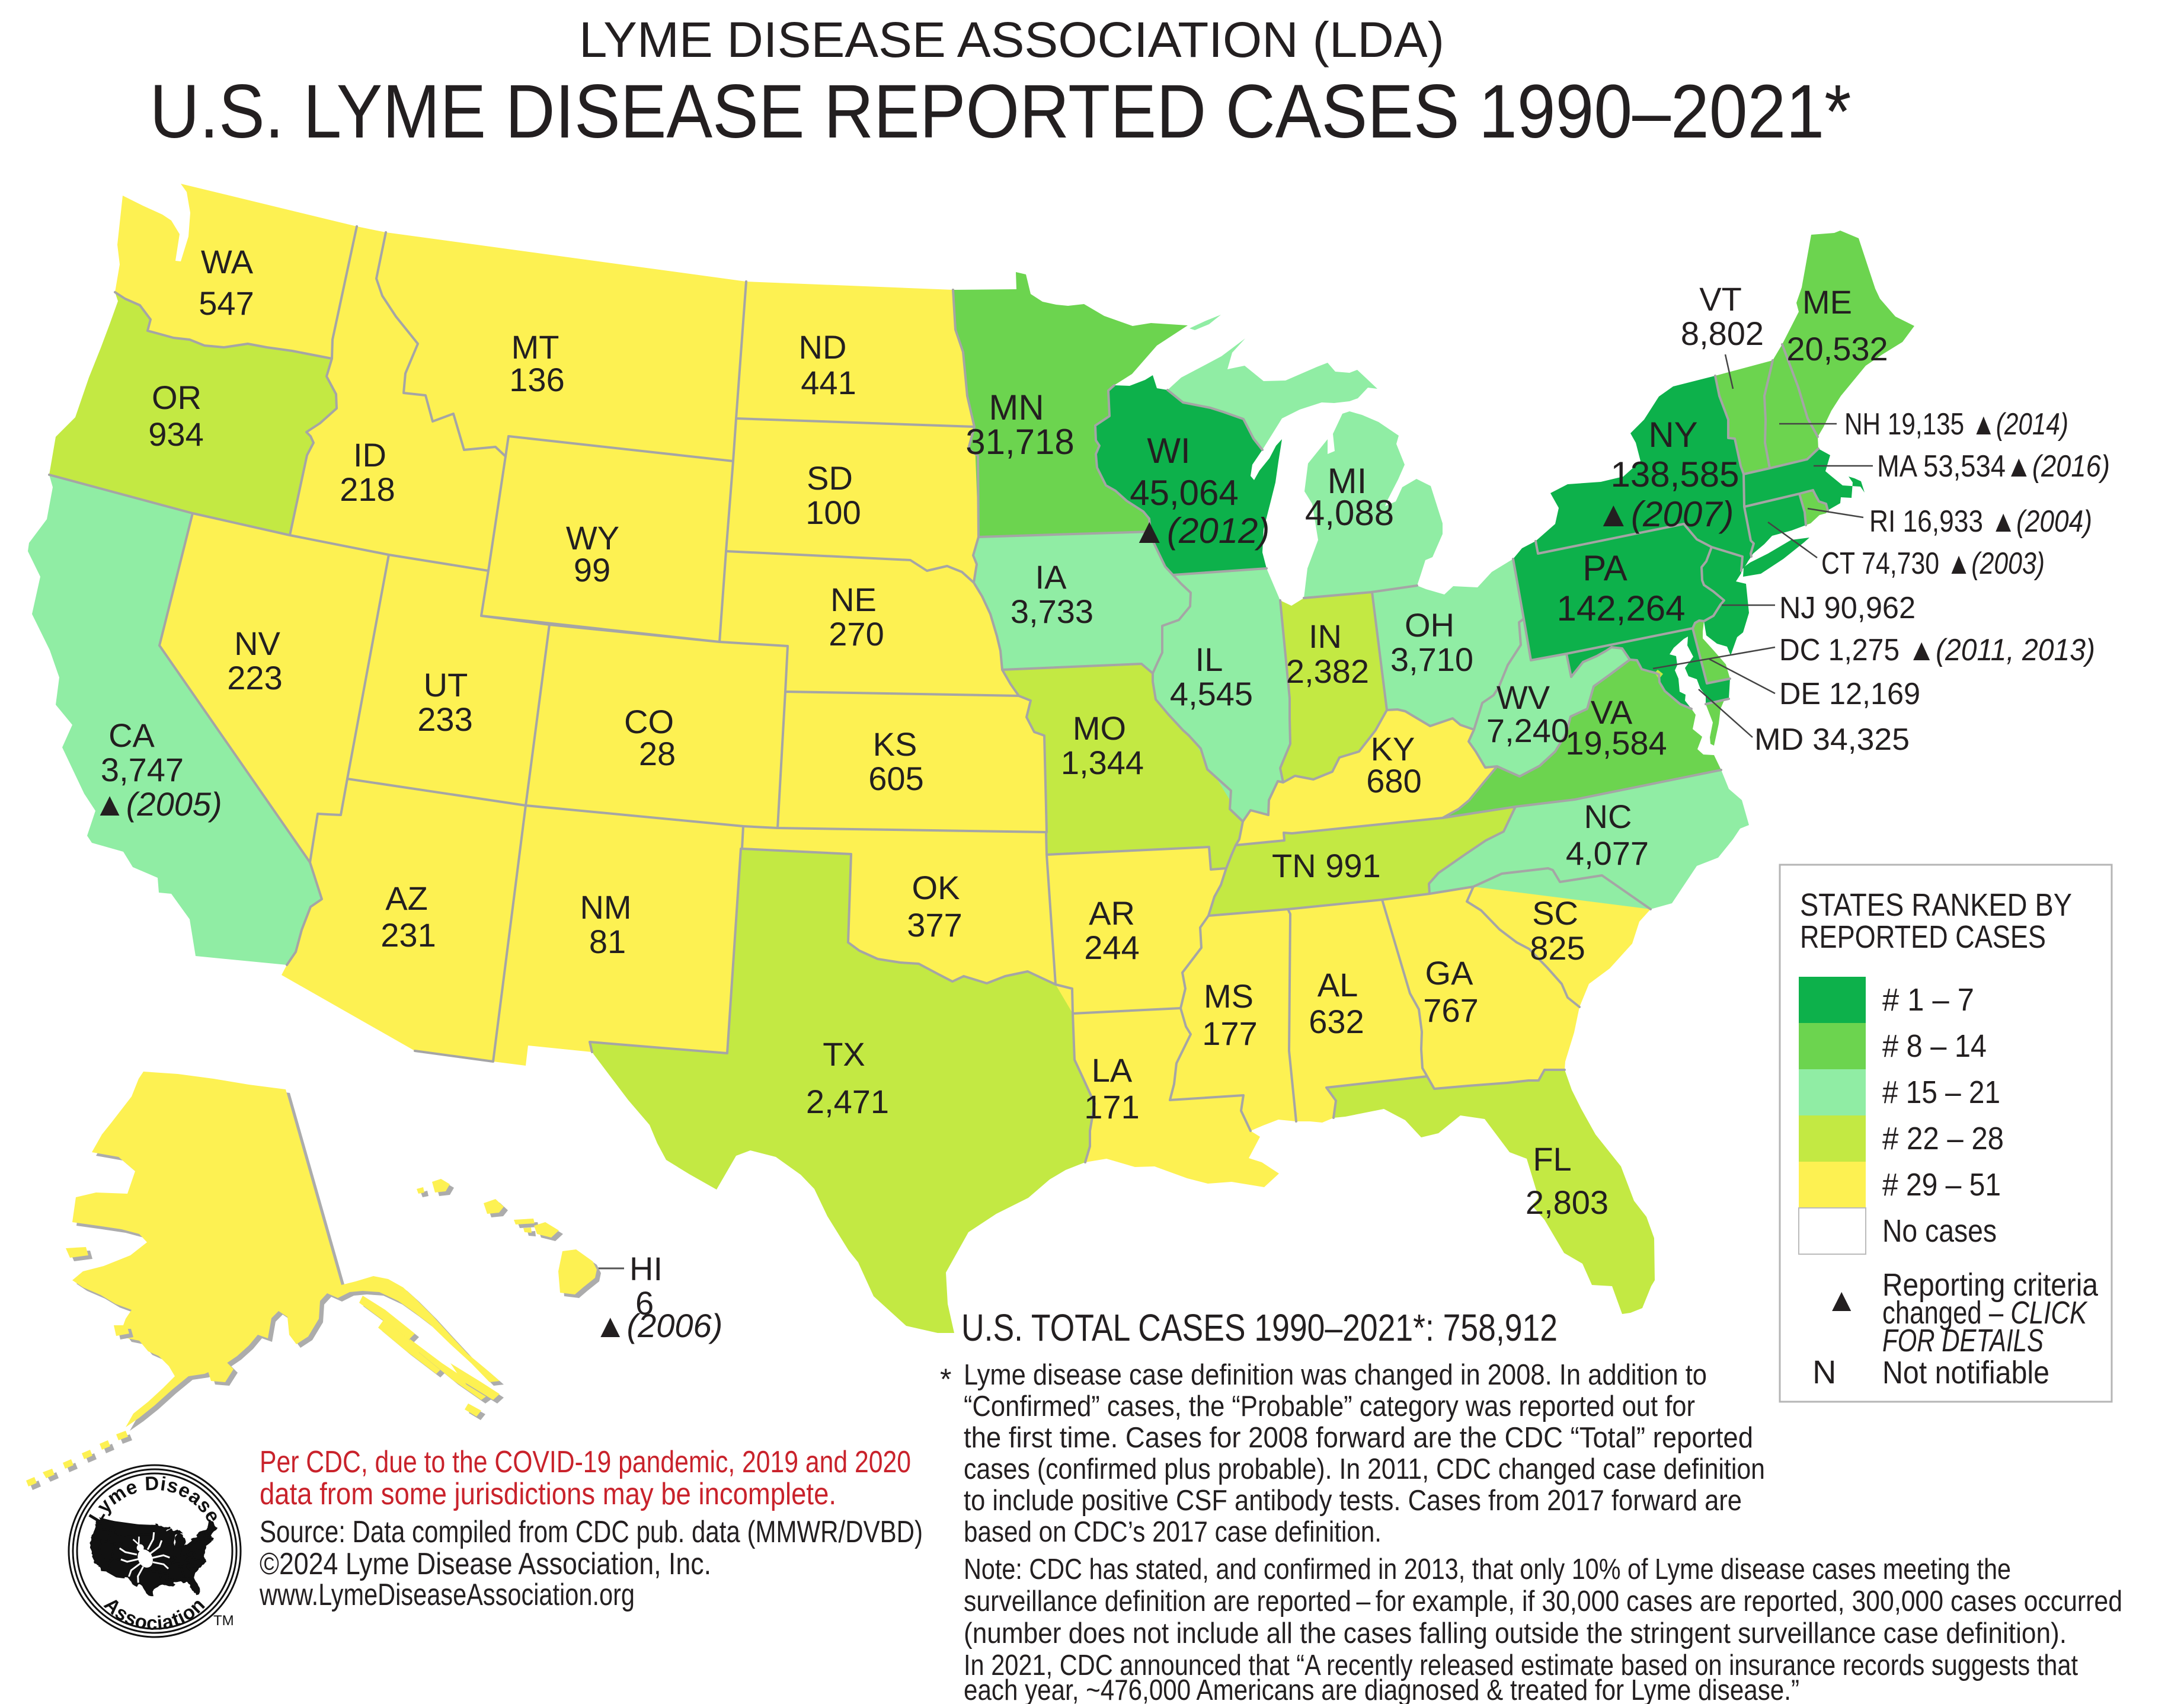 Image resolution: width=2184 pixels, height=1704 pixels. What do you see at coordinates (1173, 1532) in the screenshot?
I see `svg-text:based on CDC’s 2017 case defin: based on CDC’s 2017 case definition.` at bounding box center [1173, 1532].